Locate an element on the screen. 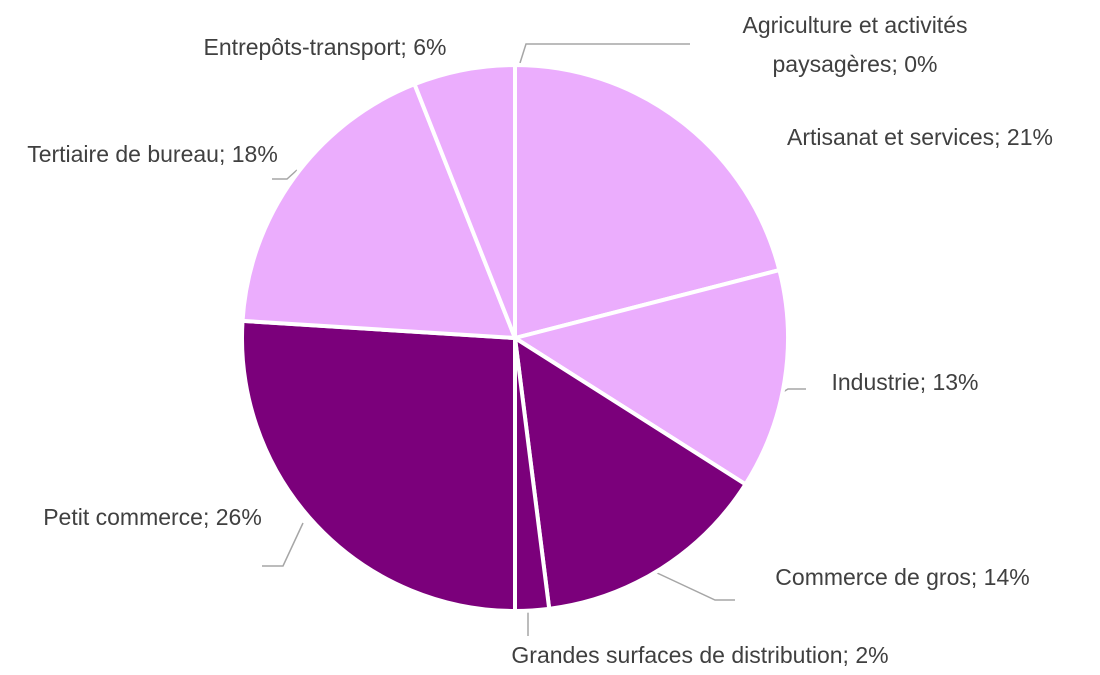  category: Artisanat et services is located at coordinates (891, 137).